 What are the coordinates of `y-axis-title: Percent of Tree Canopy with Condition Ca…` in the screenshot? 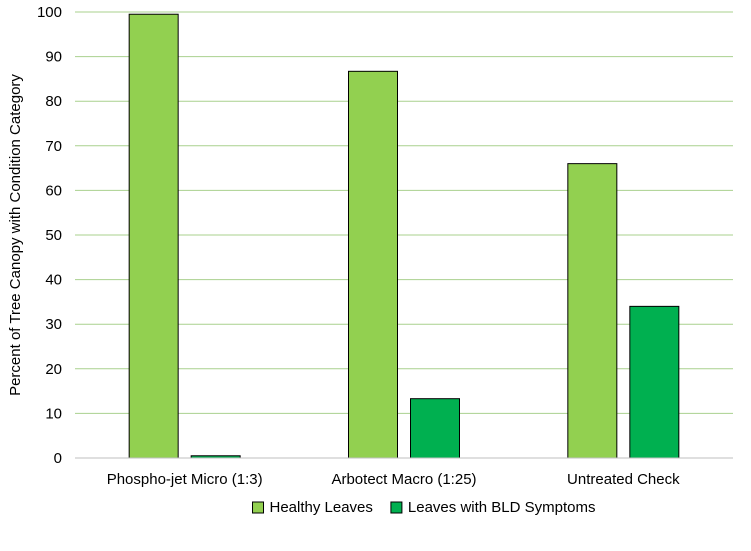 It's located at (15, 235).